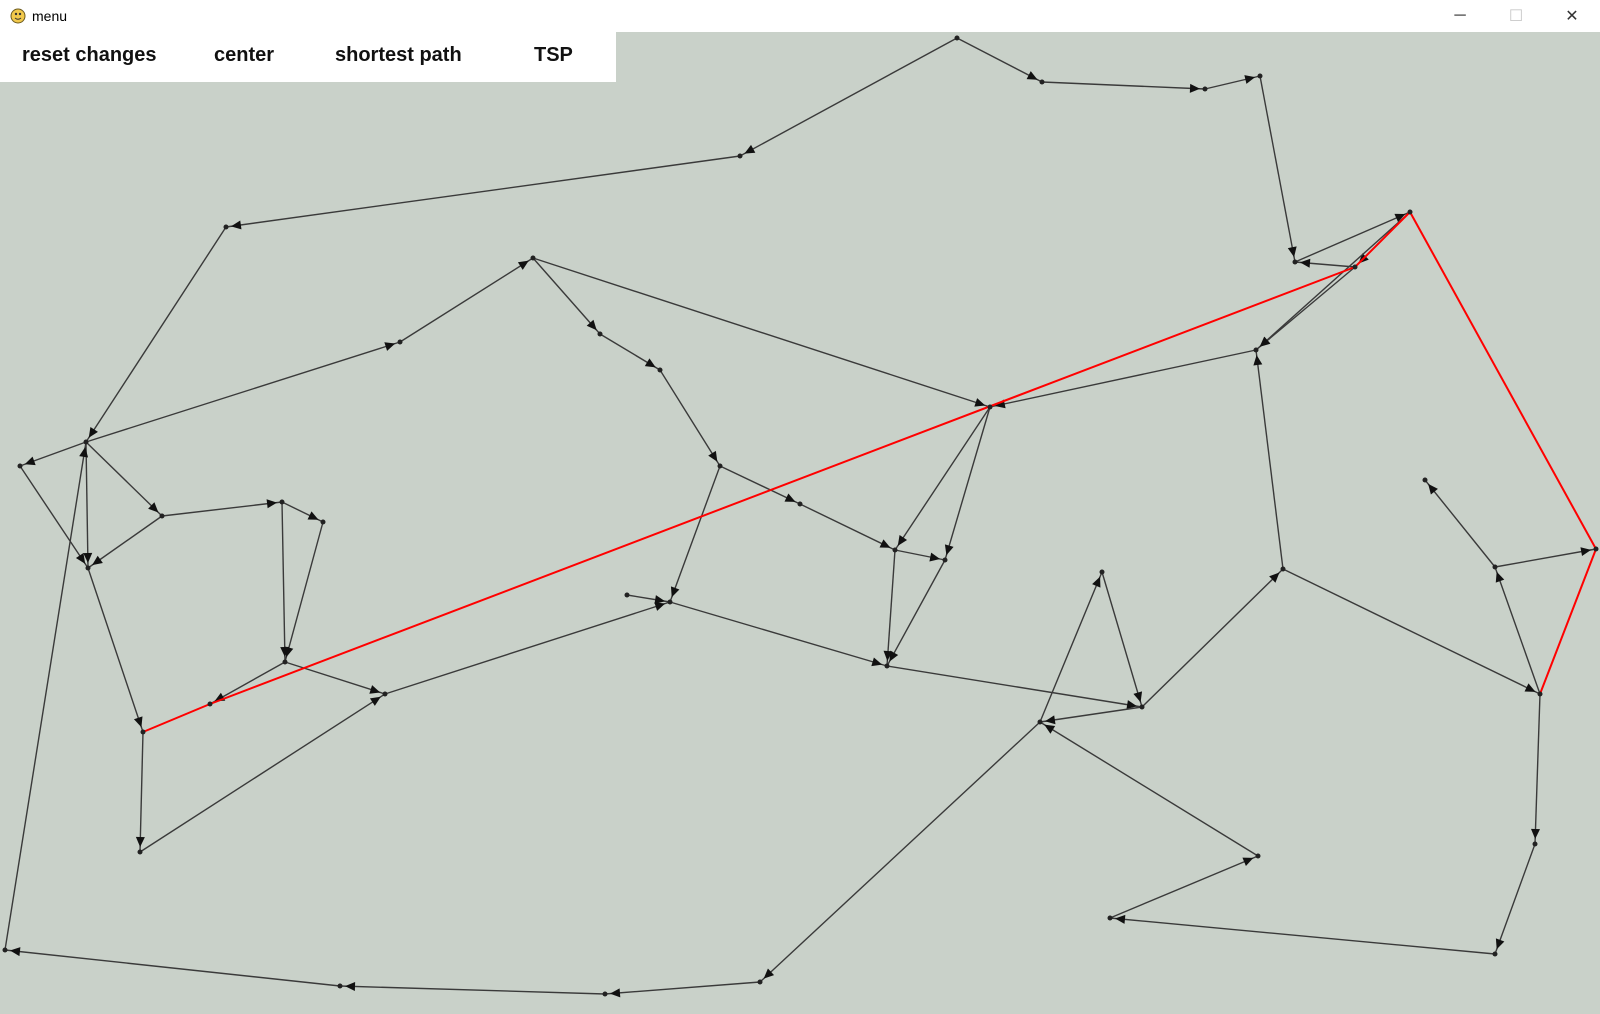  I want to click on window-controls: ─ ☐ ✕, so click(1516, 16).